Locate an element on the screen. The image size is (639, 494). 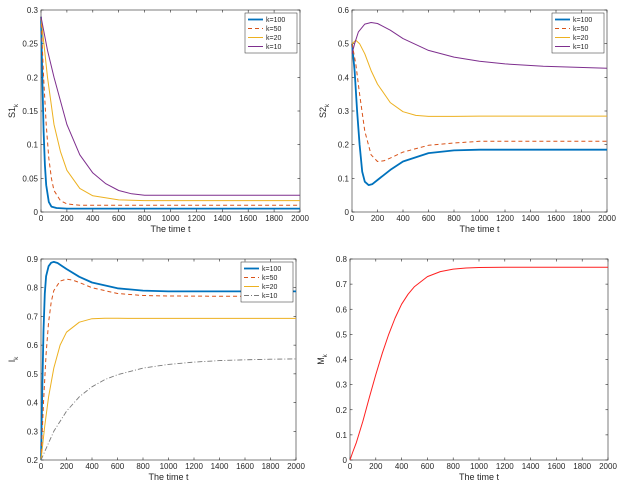
y-axis-label-main: I is located at coordinates (12, 361).